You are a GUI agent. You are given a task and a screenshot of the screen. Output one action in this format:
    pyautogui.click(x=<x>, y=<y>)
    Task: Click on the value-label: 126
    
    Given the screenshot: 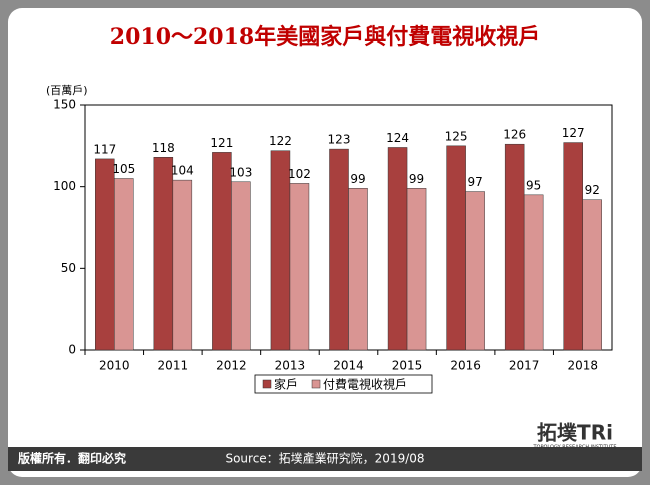 What is the action you would take?
    pyautogui.click(x=514, y=135)
    